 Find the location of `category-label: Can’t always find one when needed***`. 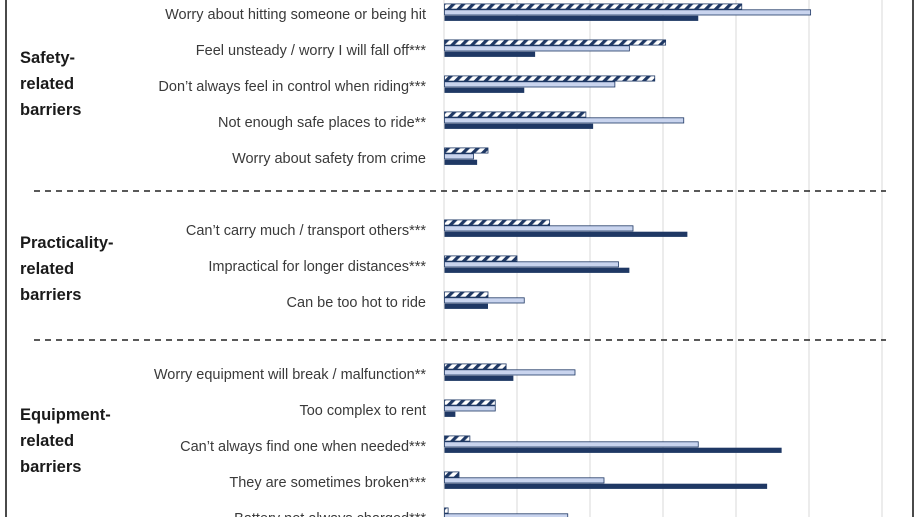

category-label: Can’t always find one when needed*** is located at coordinates (303, 447).